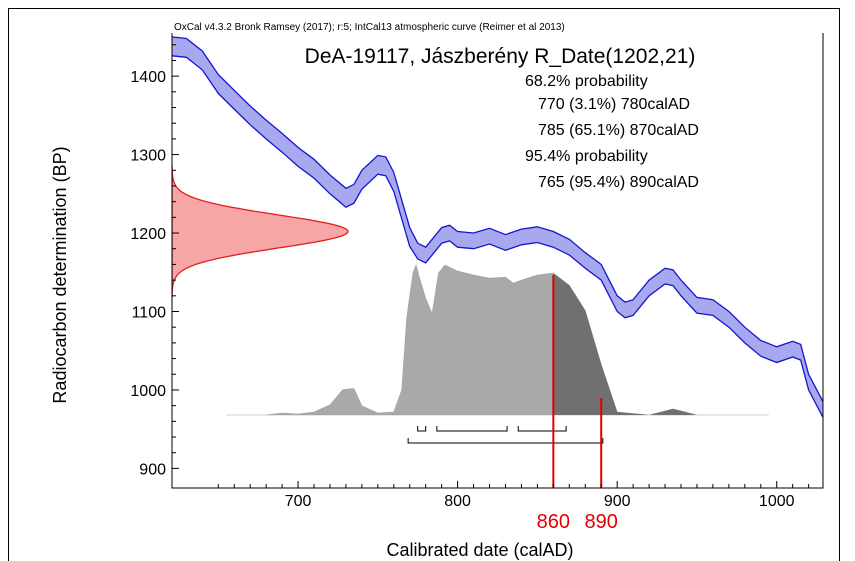 The image size is (855, 561). What do you see at coordinates (148, 391) in the screenshot?
I see `y-tick-label: 1000` at bounding box center [148, 391].